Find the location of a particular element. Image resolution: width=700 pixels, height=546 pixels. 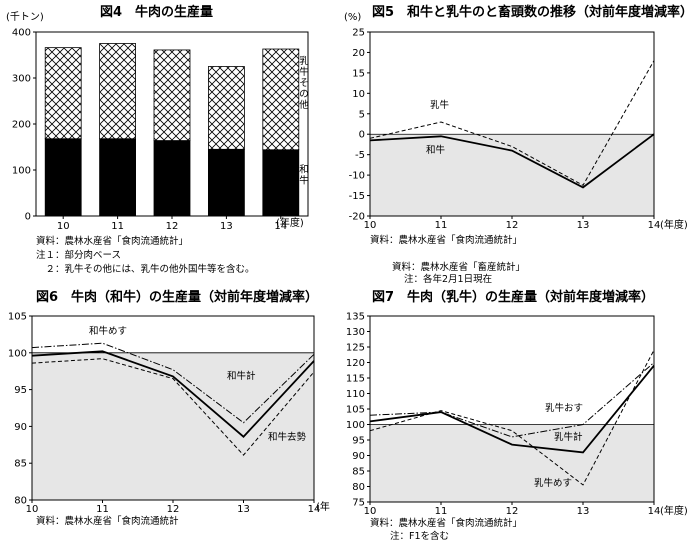

fig7-y-tick-1: 80 is located at coordinates (358, 487).